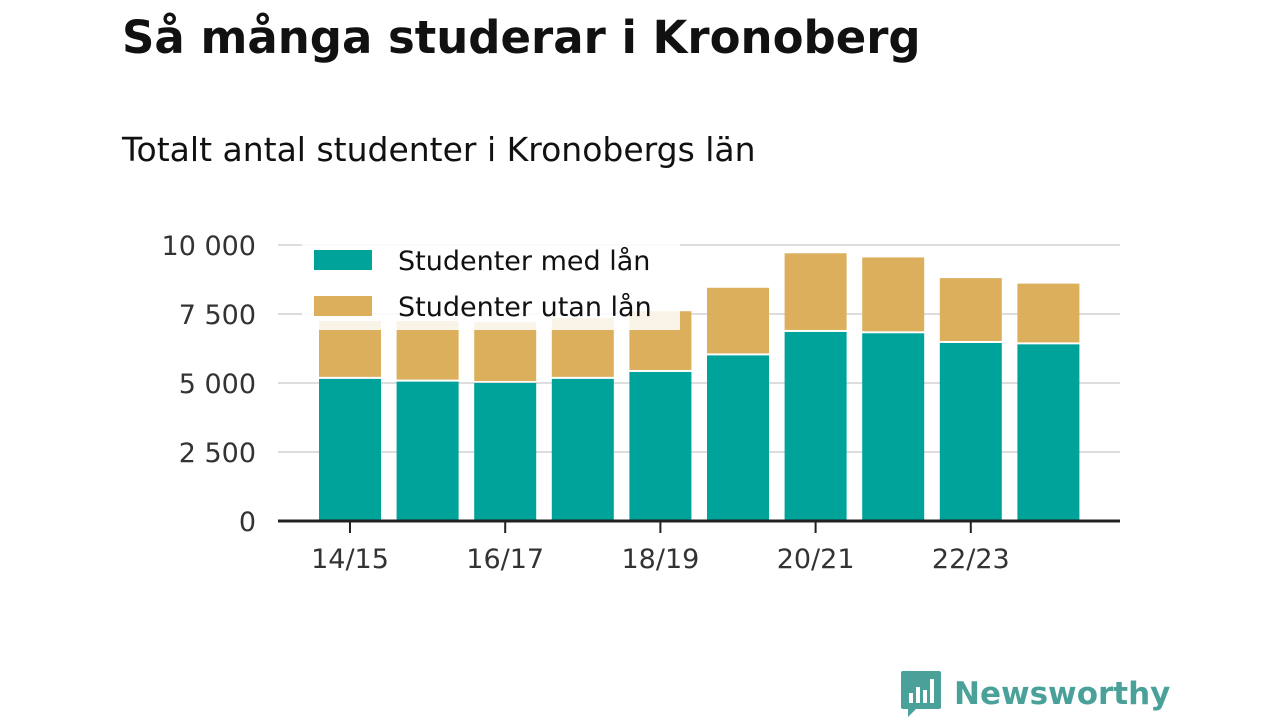  I want to click on x-tick-label: 20/21, so click(816, 559).